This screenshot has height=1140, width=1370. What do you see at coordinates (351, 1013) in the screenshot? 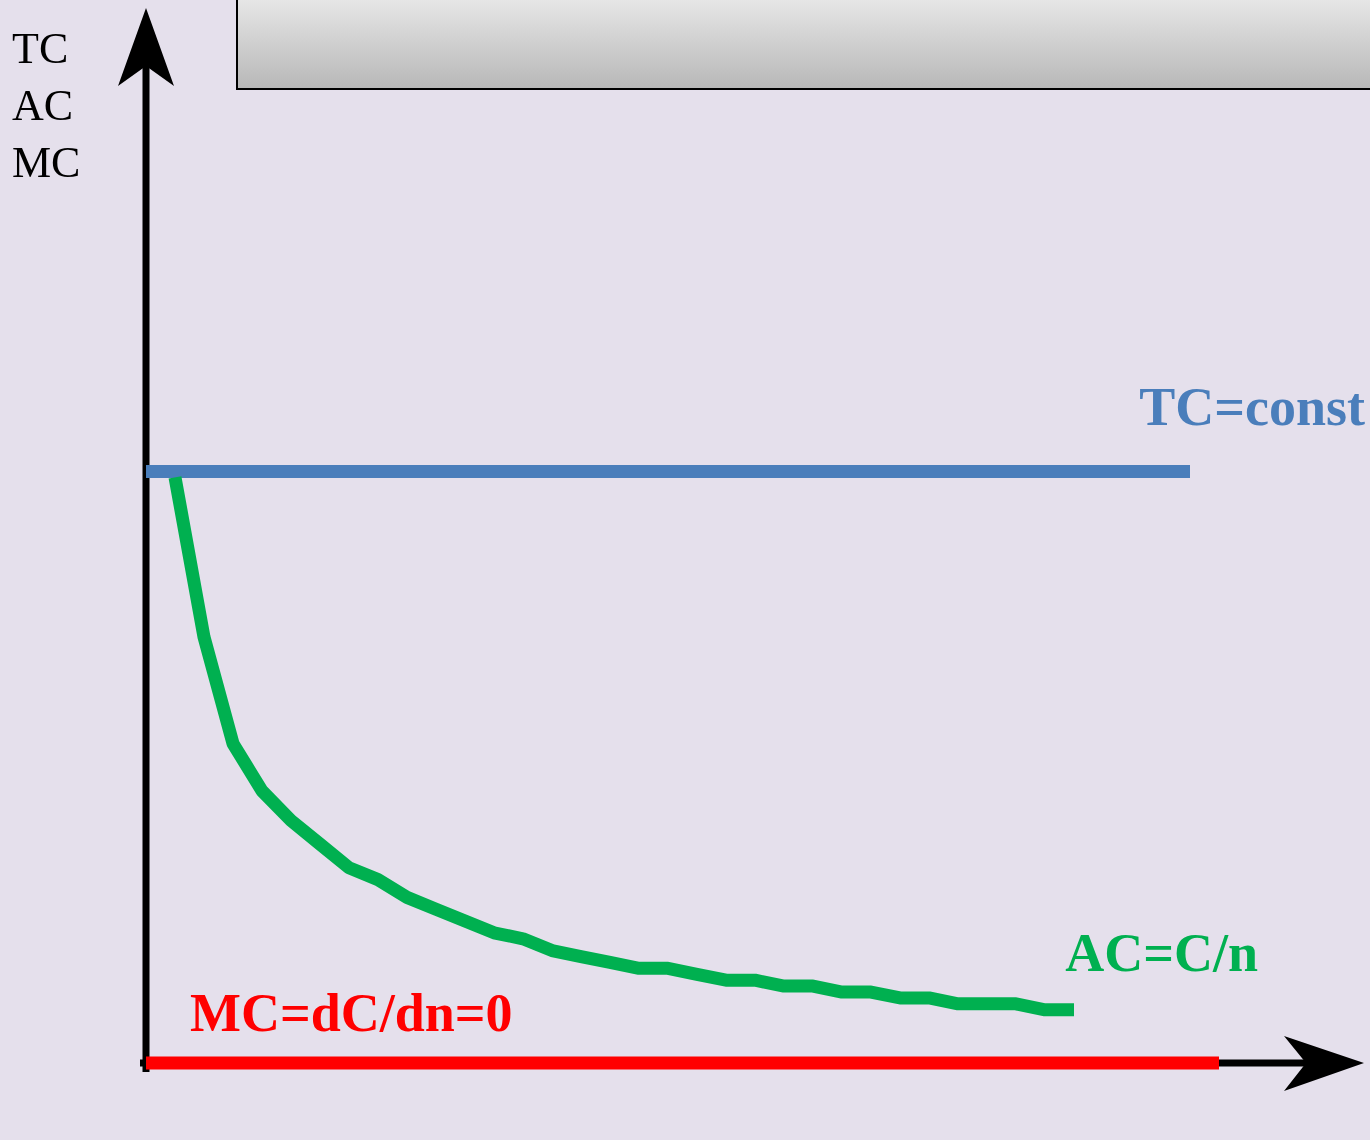
I see `series-label: MC=dC/dn=0` at bounding box center [351, 1013].